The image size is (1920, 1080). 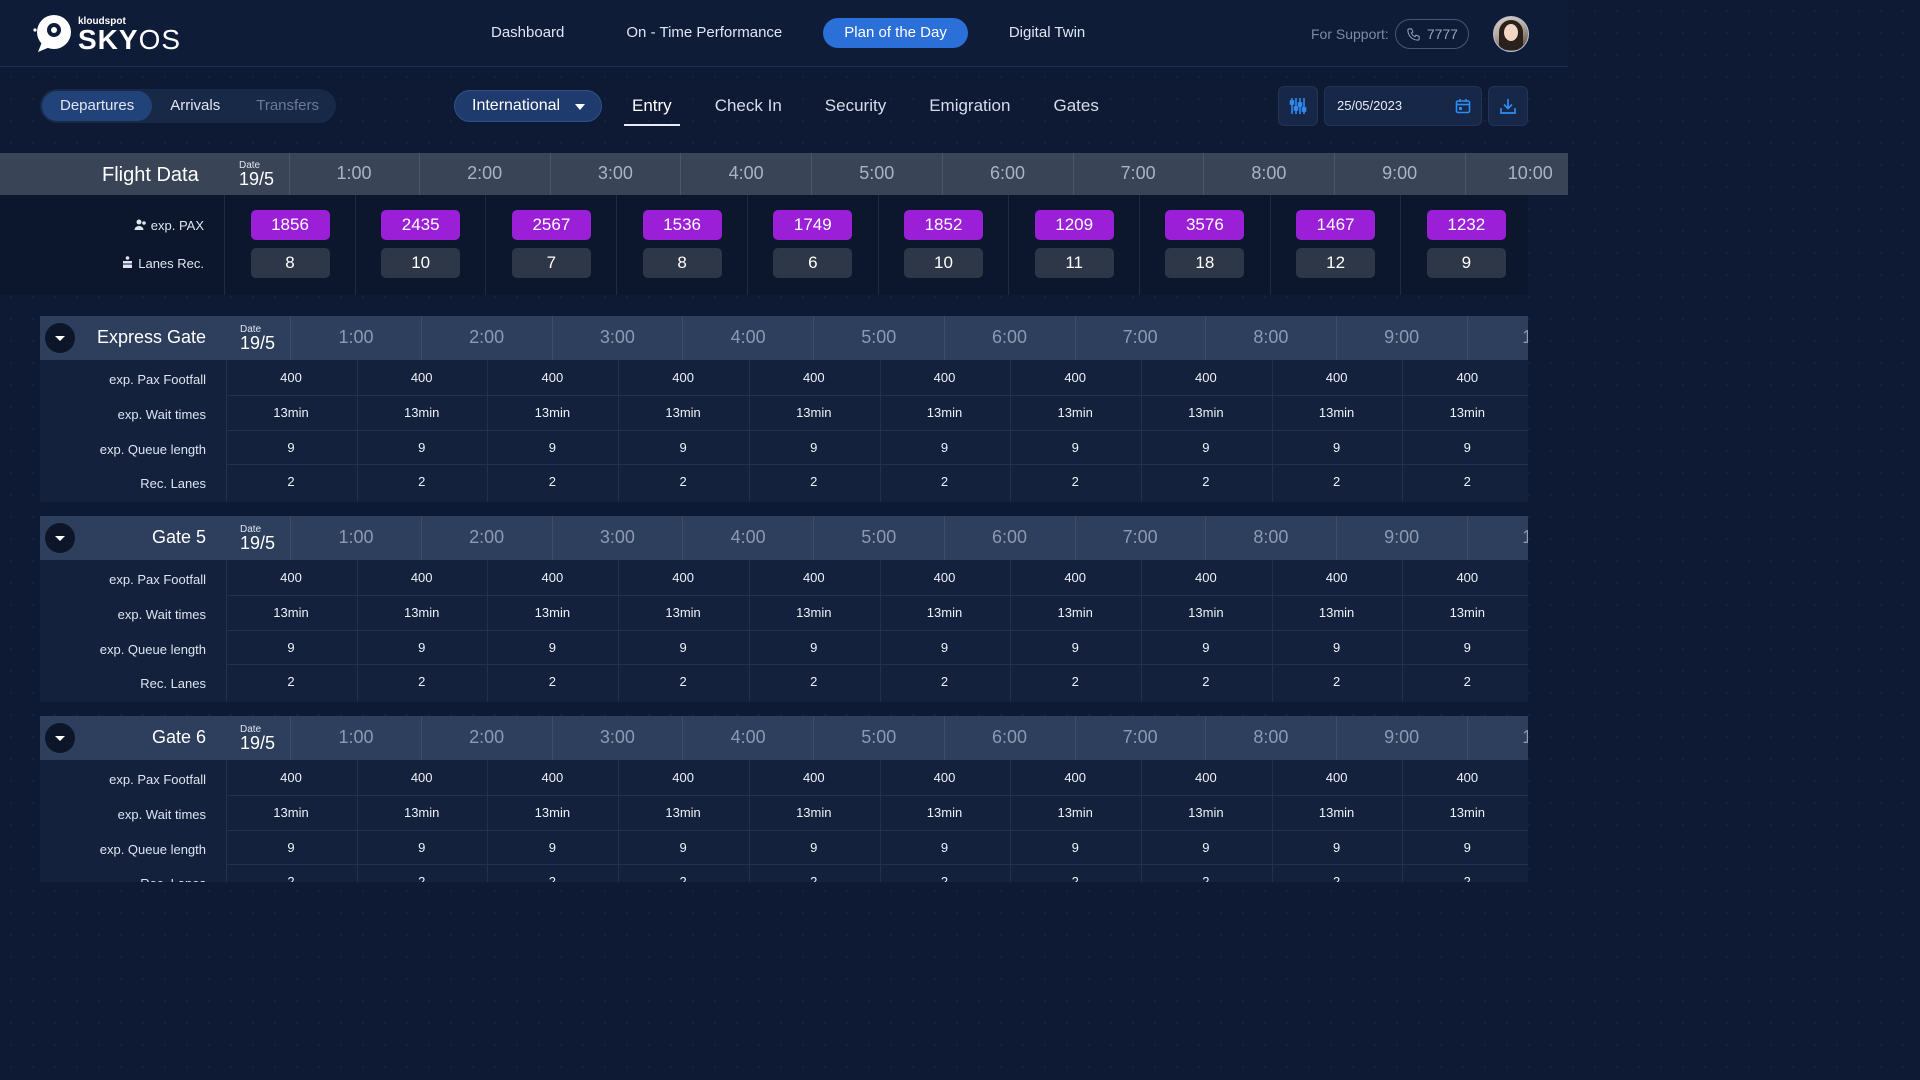 I want to click on tab-security: Security, so click(x=855, y=105).